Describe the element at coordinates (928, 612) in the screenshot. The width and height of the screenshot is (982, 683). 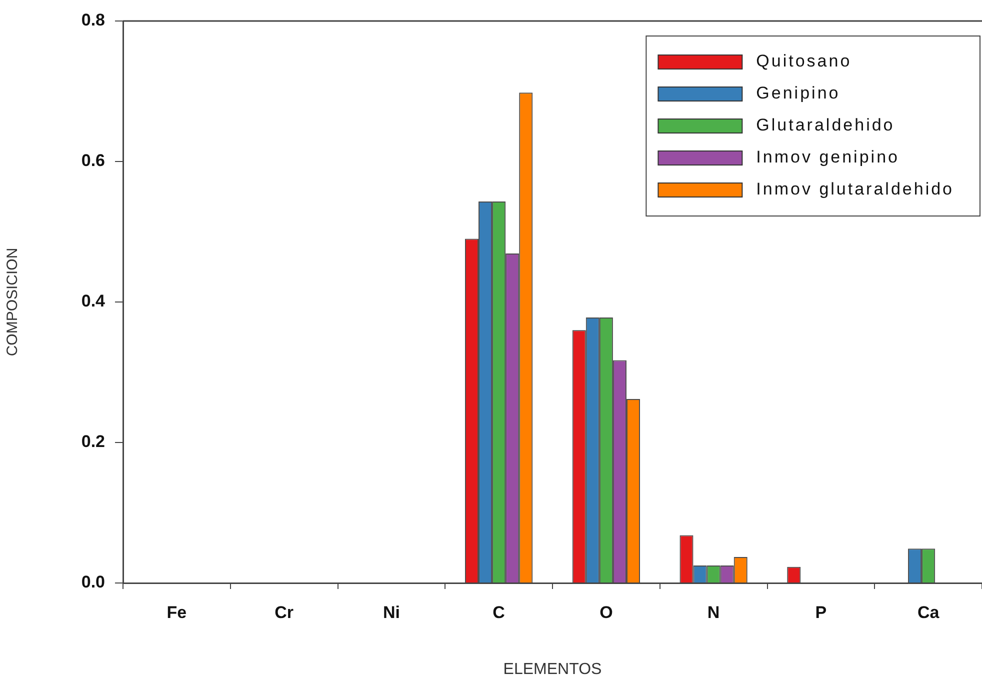
I see `x-tick-label: Ca` at that location.